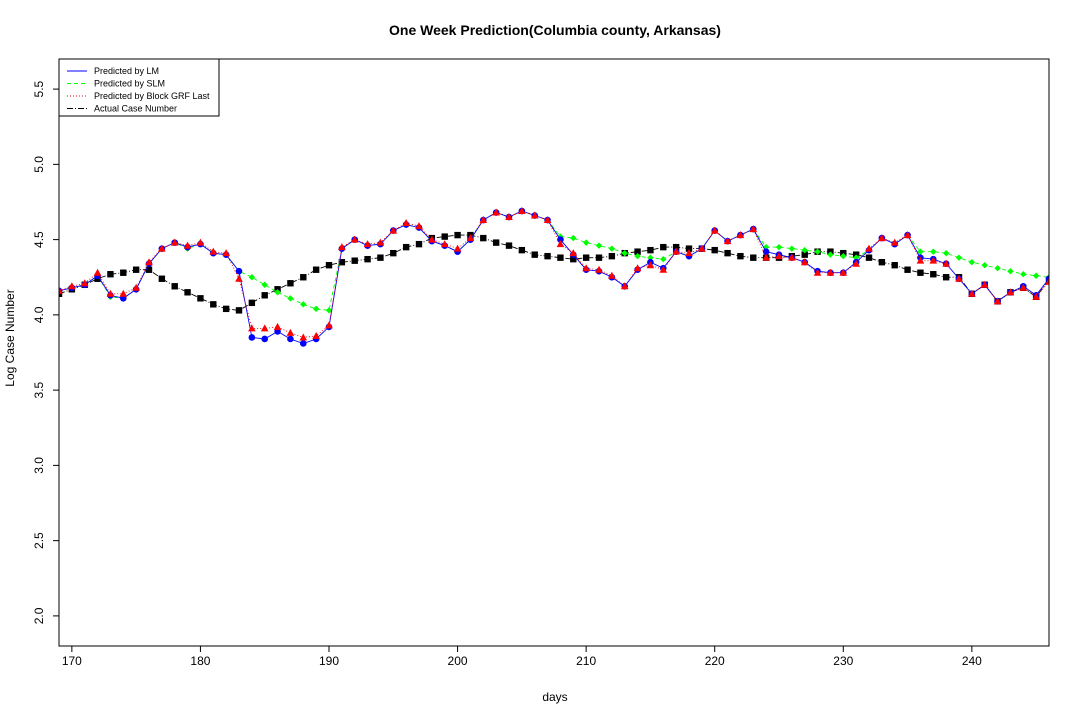  Describe the element at coordinates (139, 87) in the screenshot. I see `legend-box` at that location.